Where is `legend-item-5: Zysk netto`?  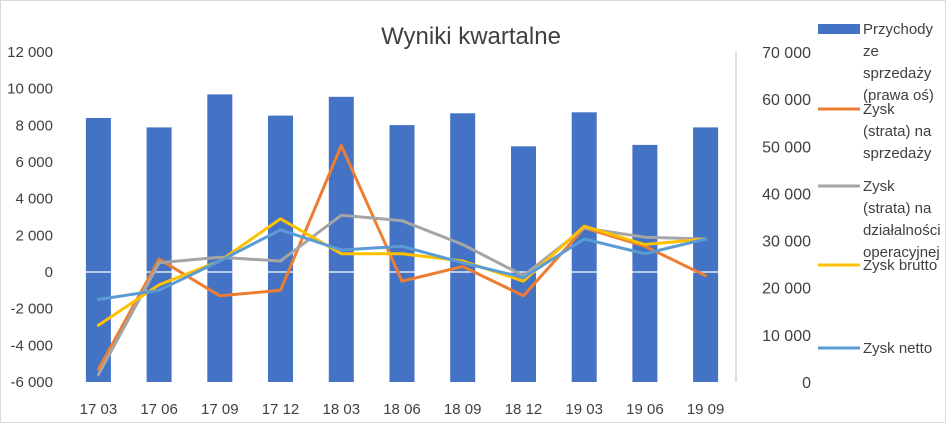 legend-item-5: Zysk netto is located at coordinates (875, 348).